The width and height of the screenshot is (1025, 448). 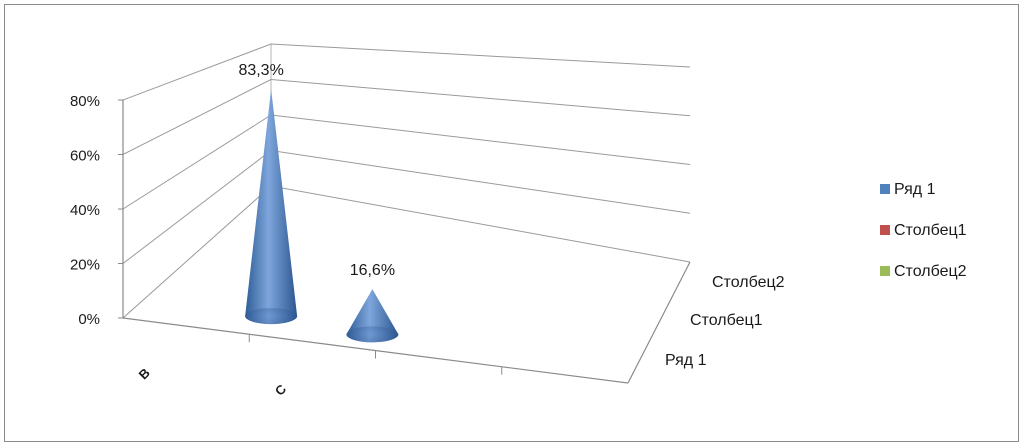 What do you see at coordinates (930, 230) in the screenshot?
I see `legend-label: Столбец1` at bounding box center [930, 230].